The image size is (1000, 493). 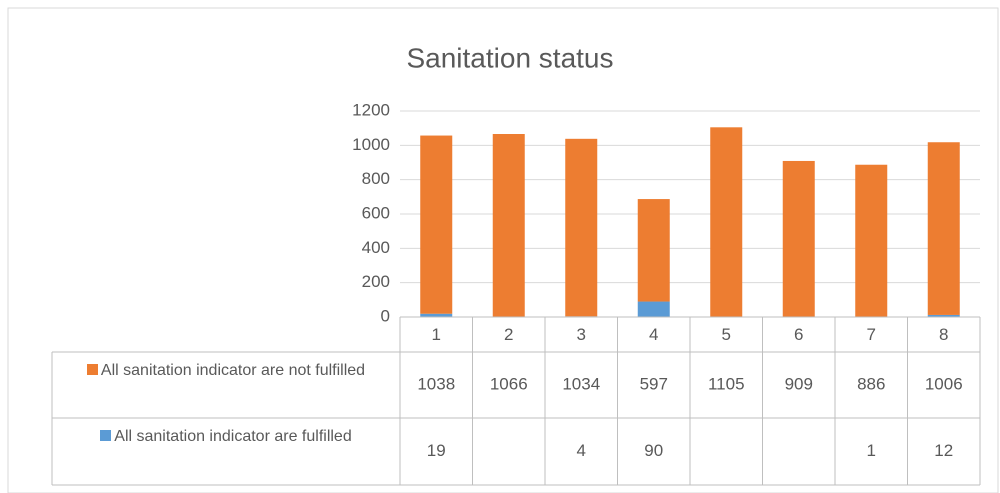 I want to click on x-tick-label: 4, so click(x=653, y=334).